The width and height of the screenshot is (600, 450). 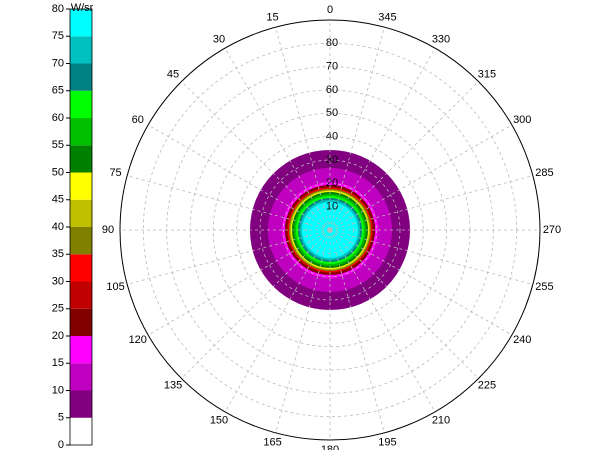 What do you see at coordinates (544, 287) in the screenshot?
I see `theta-tick-label: 255` at bounding box center [544, 287].